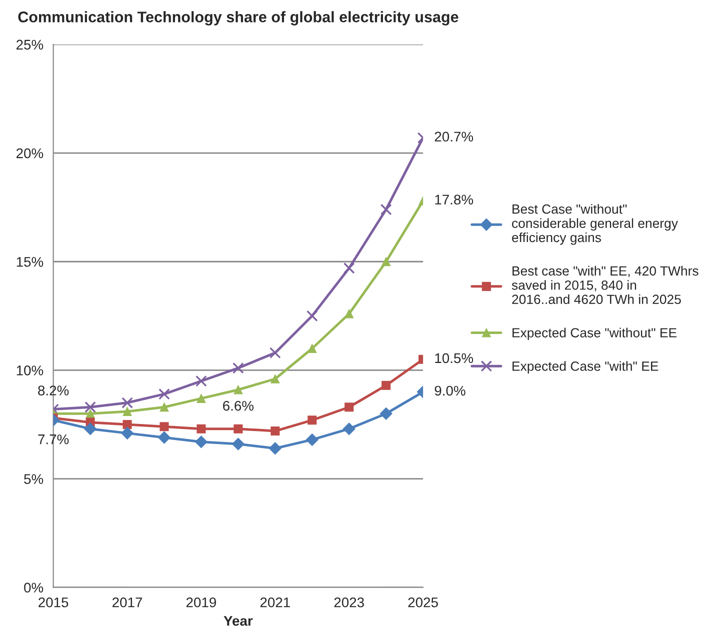 This screenshot has height=635, width=711. What do you see at coordinates (275, 602) in the screenshot?
I see `x-tick-label: 2021` at bounding box center [275, 602].